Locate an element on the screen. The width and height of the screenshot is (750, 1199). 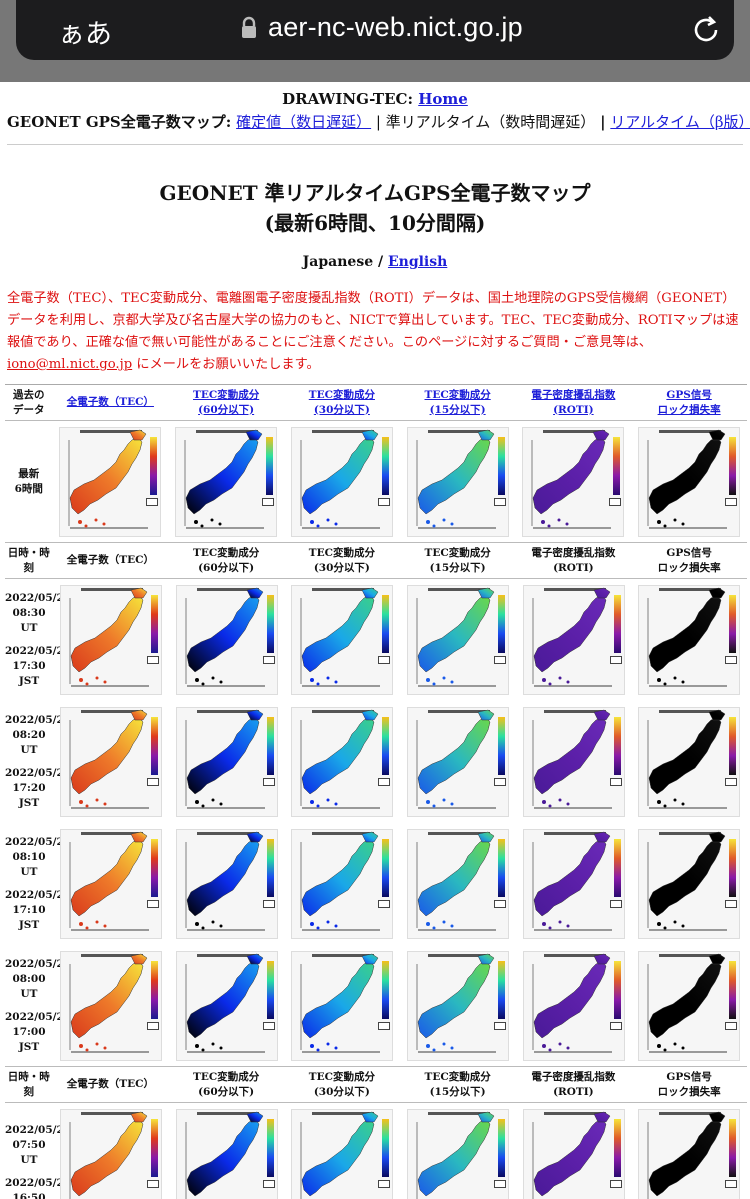
english-link: English is located at coordinates (417, 262).